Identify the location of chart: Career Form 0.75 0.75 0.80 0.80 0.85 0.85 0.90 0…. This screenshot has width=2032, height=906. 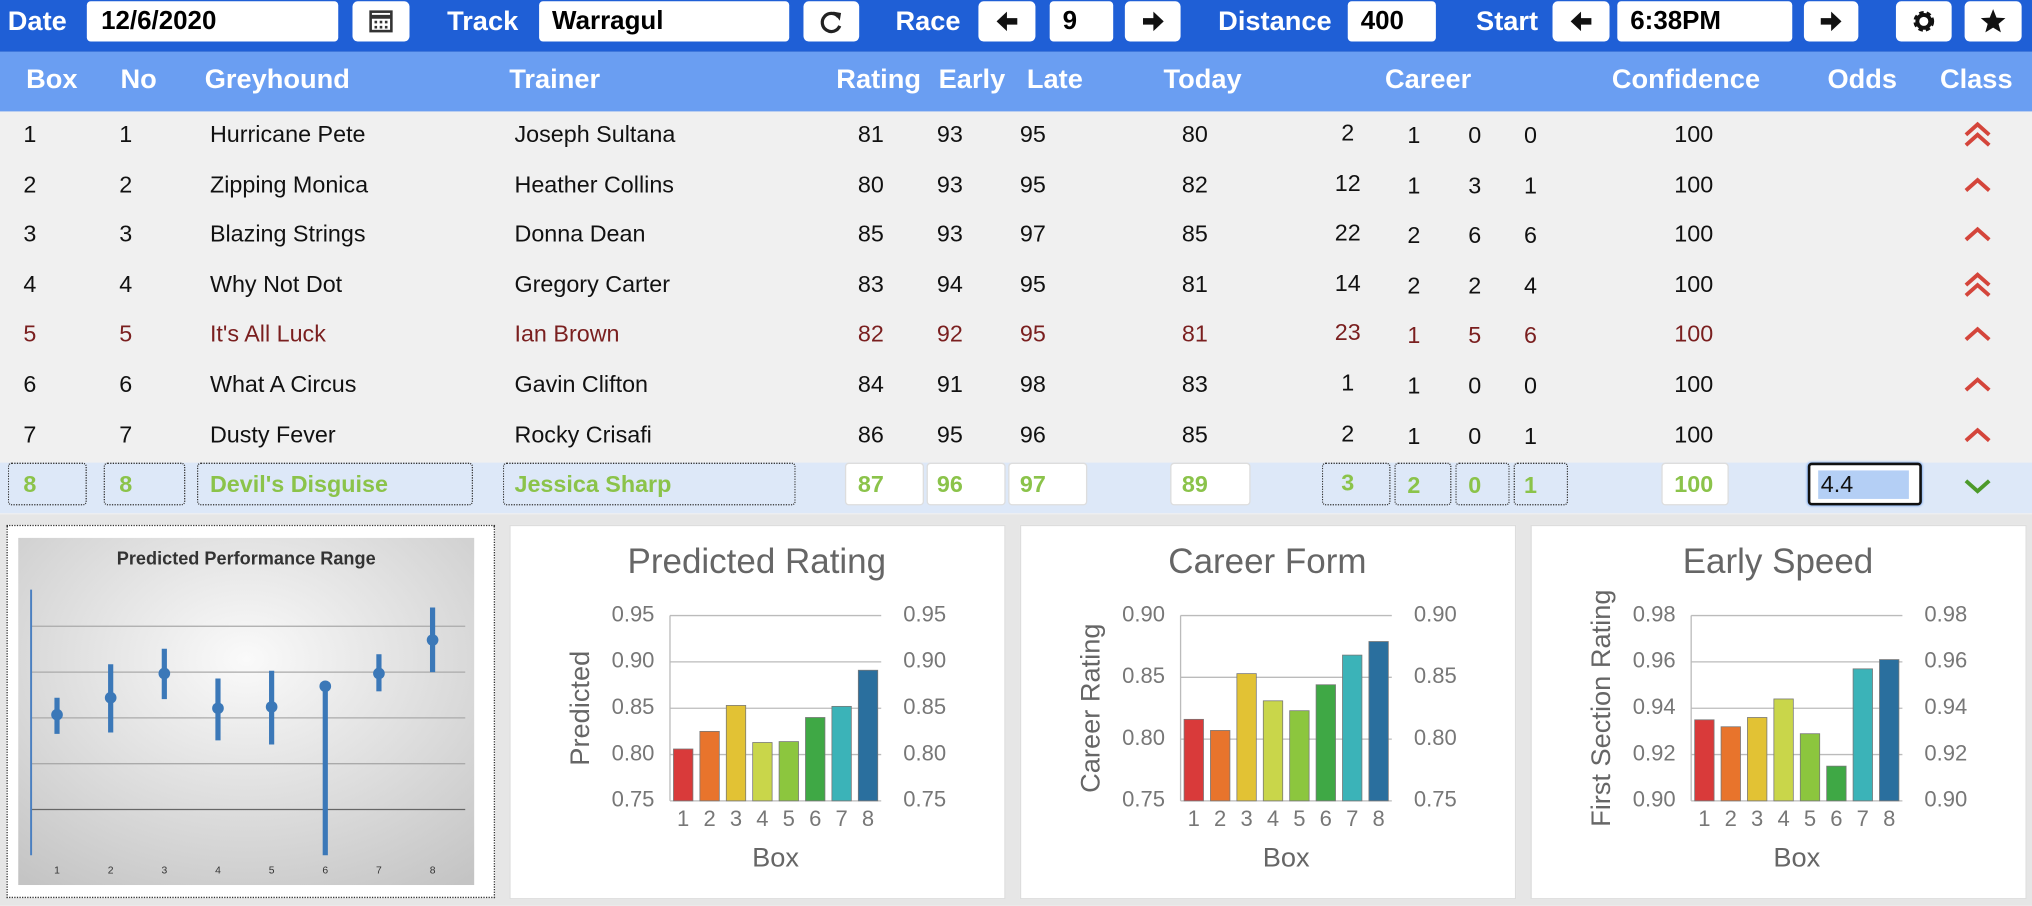
(1266, 707).